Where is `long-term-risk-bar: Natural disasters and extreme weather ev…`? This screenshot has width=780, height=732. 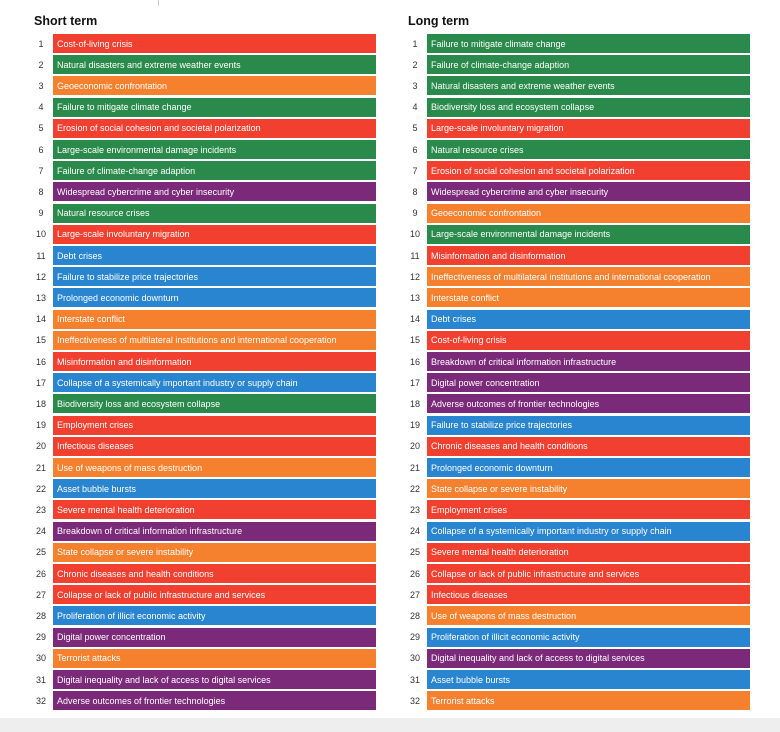
long-term-risk-bar: Natural disasters and extreme weather ev… is located at coordinates (588, 86).